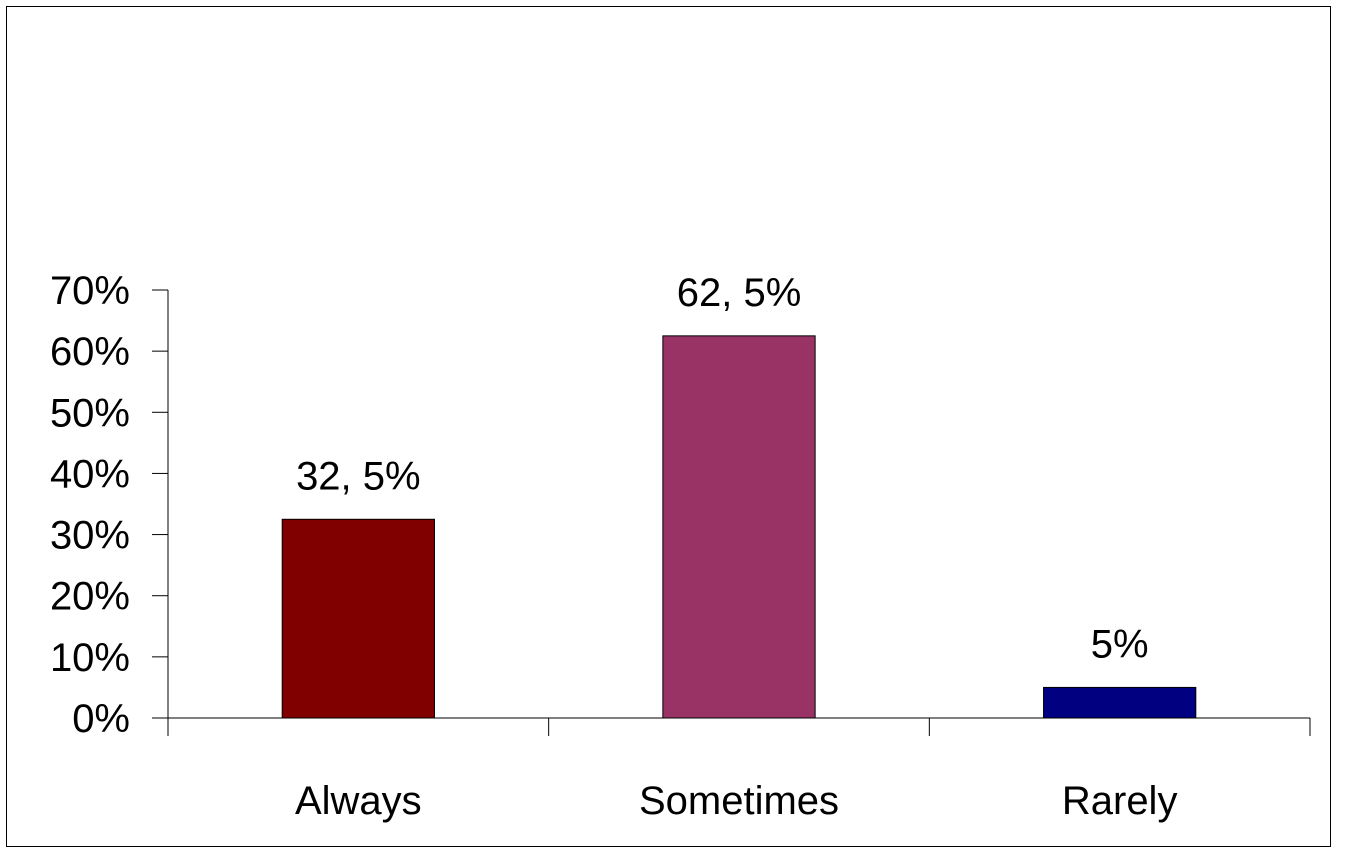 The height and width of the screenshot is (852, 1346). Describe the element at coordinates (109, 505) in the screenshot. I see `y-axis: 0% 10% 20% 30% 40% 50% 60% 70%` at that location.